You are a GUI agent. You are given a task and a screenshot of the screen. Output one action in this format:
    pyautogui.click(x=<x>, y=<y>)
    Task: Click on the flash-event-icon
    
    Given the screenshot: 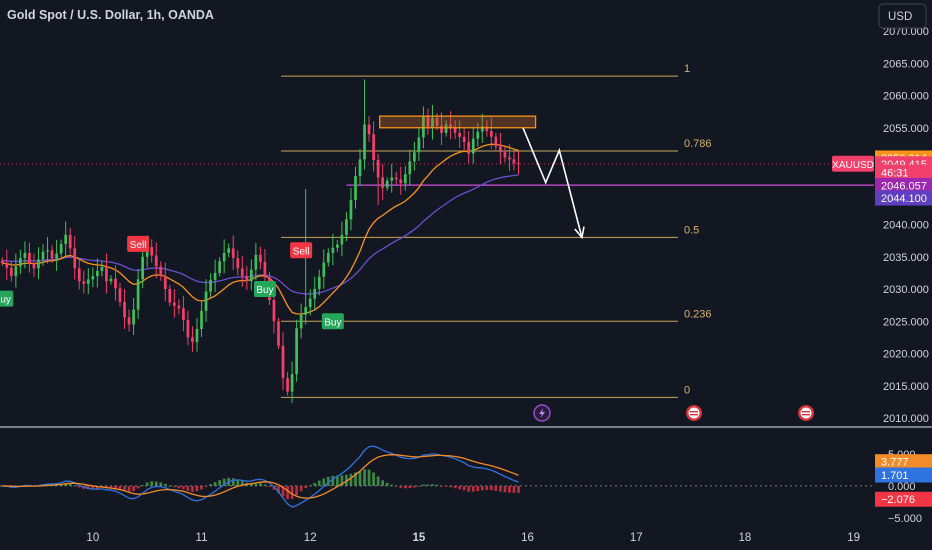 What is the action you would take?
    pyautogui.click(x=542, y=413)
    